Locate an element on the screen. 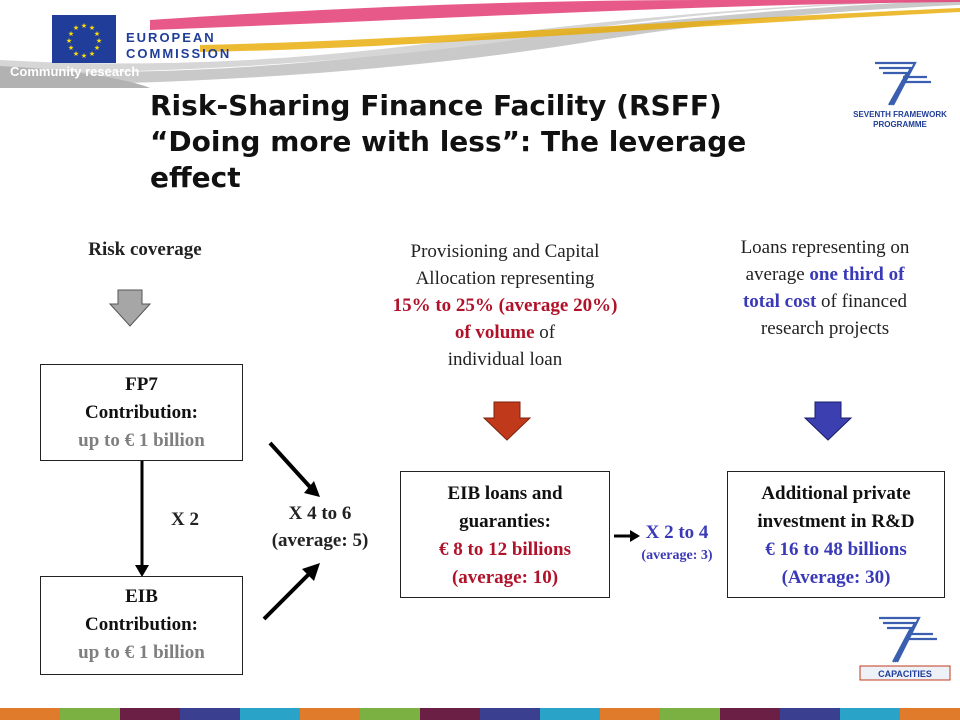 This screenshot has width=960, height=720. capacities-logo-text: CAPACITIES is located at coordinates (905, 674).